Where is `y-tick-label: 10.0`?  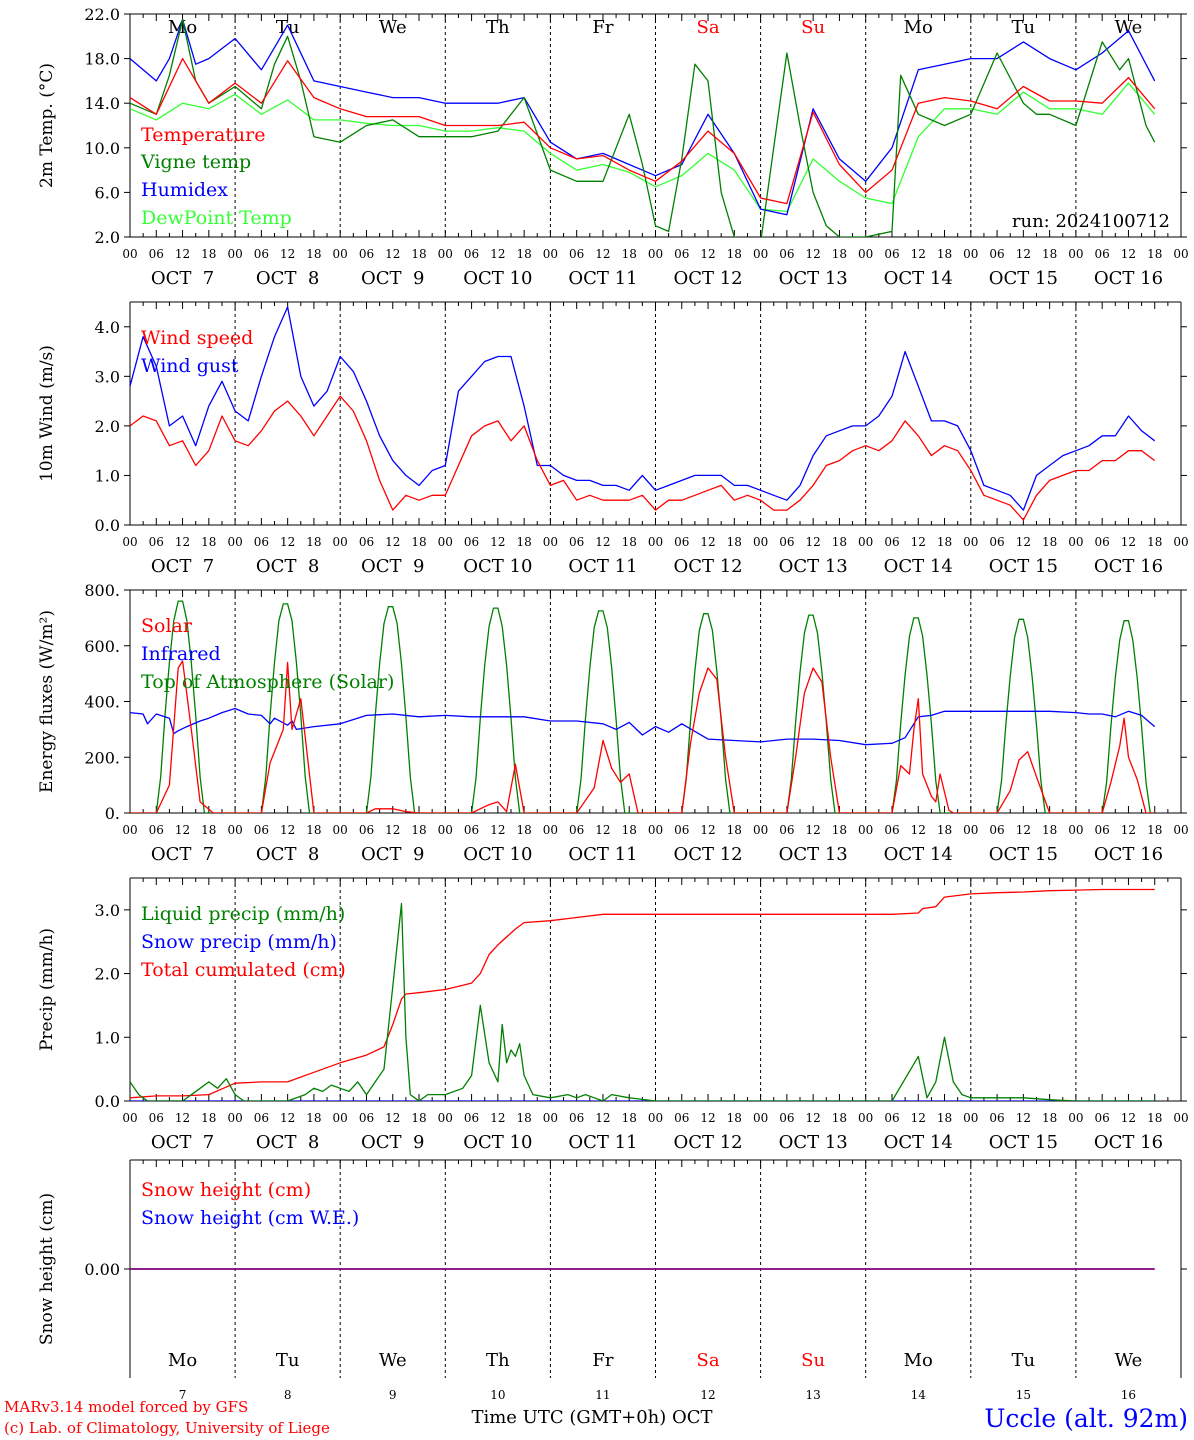 y-tick-label: 10.0 is located at coordinates (102, 148).